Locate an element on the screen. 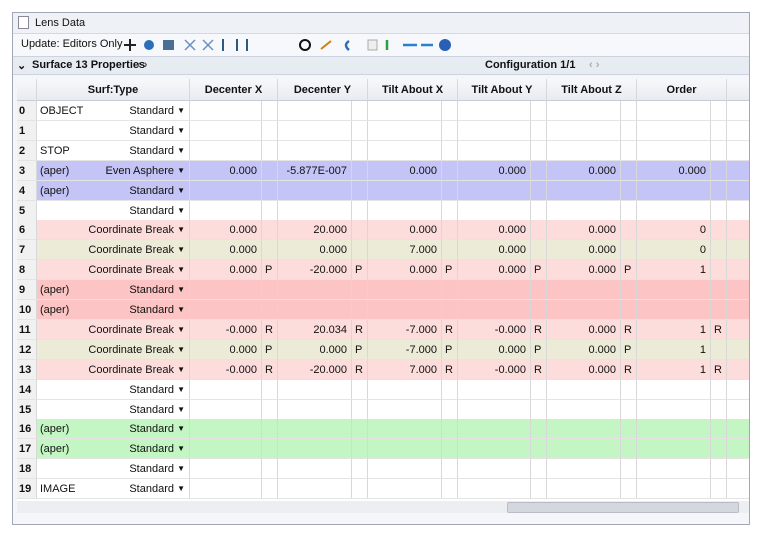  scroll-thumb is located at coordinates (623, 507).